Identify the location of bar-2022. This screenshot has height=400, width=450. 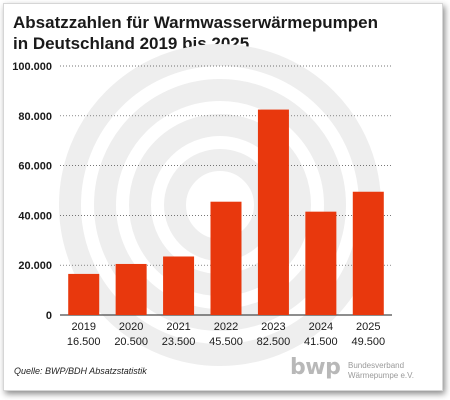
(226, 258).